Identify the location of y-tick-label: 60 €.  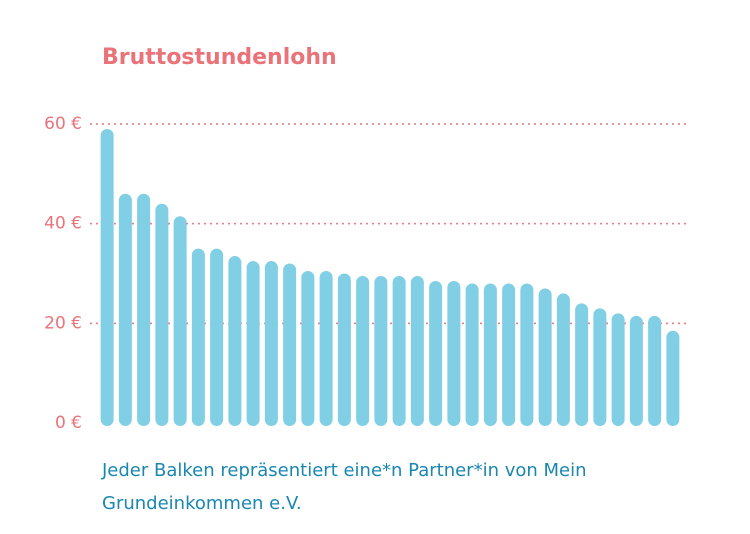
(63, 124).